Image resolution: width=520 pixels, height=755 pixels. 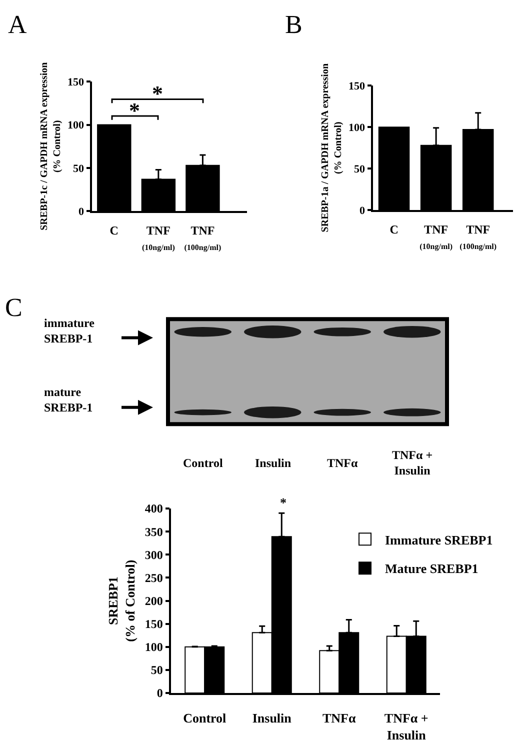 What do you see at coordinates (406, 726) in the screenshot?
I see `x-tick-label: TNFα + Insulin` at bounding box center [406, 726].